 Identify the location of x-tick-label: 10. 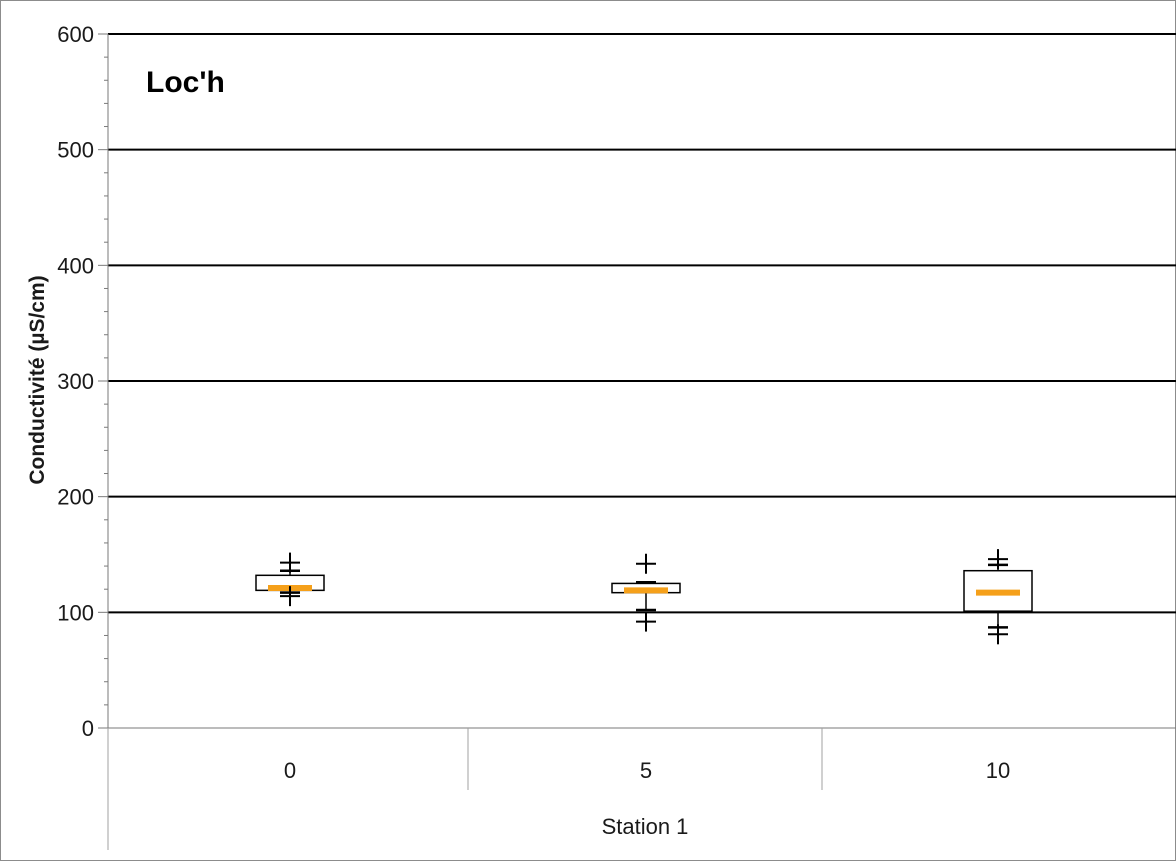
(998, 770).